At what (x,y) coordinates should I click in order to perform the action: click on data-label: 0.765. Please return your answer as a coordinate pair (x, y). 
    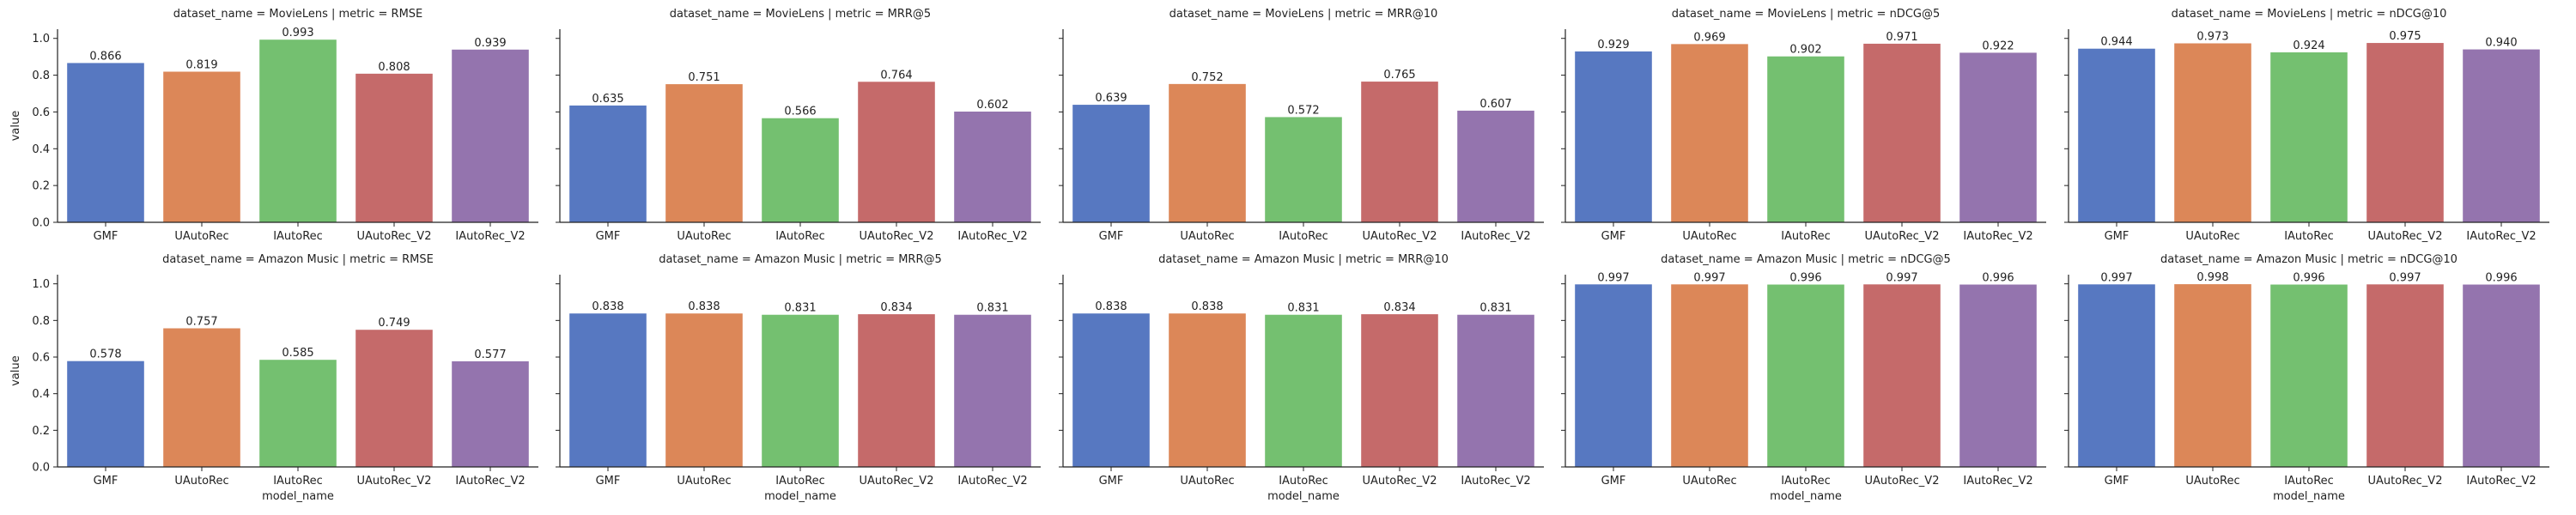
    Looking at the image, I should click on (1399, 75).